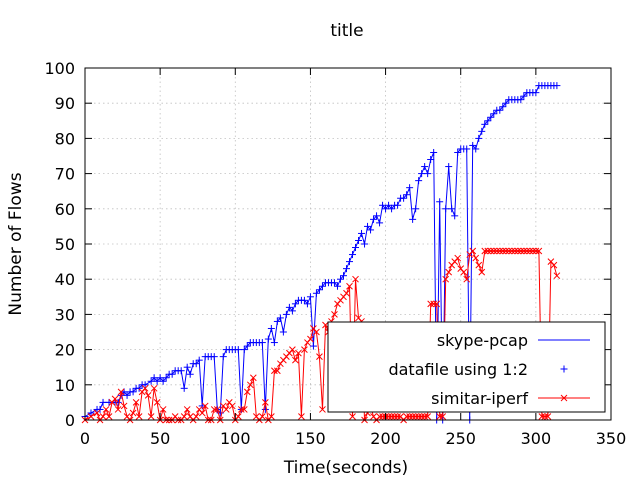 The width and height of the screenshot is (640, 485). What do you see at coordinates (611, 438) in the screenshot?
I see `x-tick-label: 350` at bounding box center [611, 438].